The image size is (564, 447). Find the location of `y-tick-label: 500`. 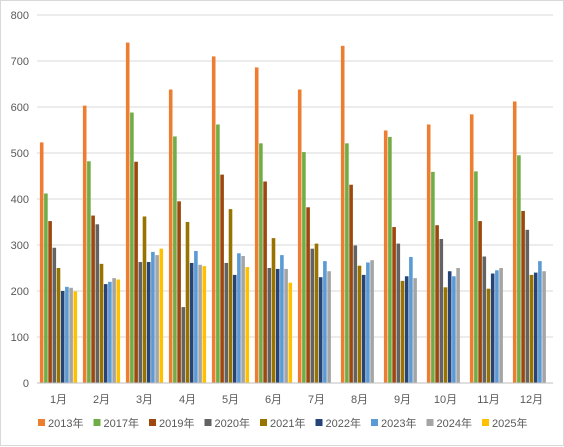

y-tick-label: 500 is located at coordinates (20, 154).